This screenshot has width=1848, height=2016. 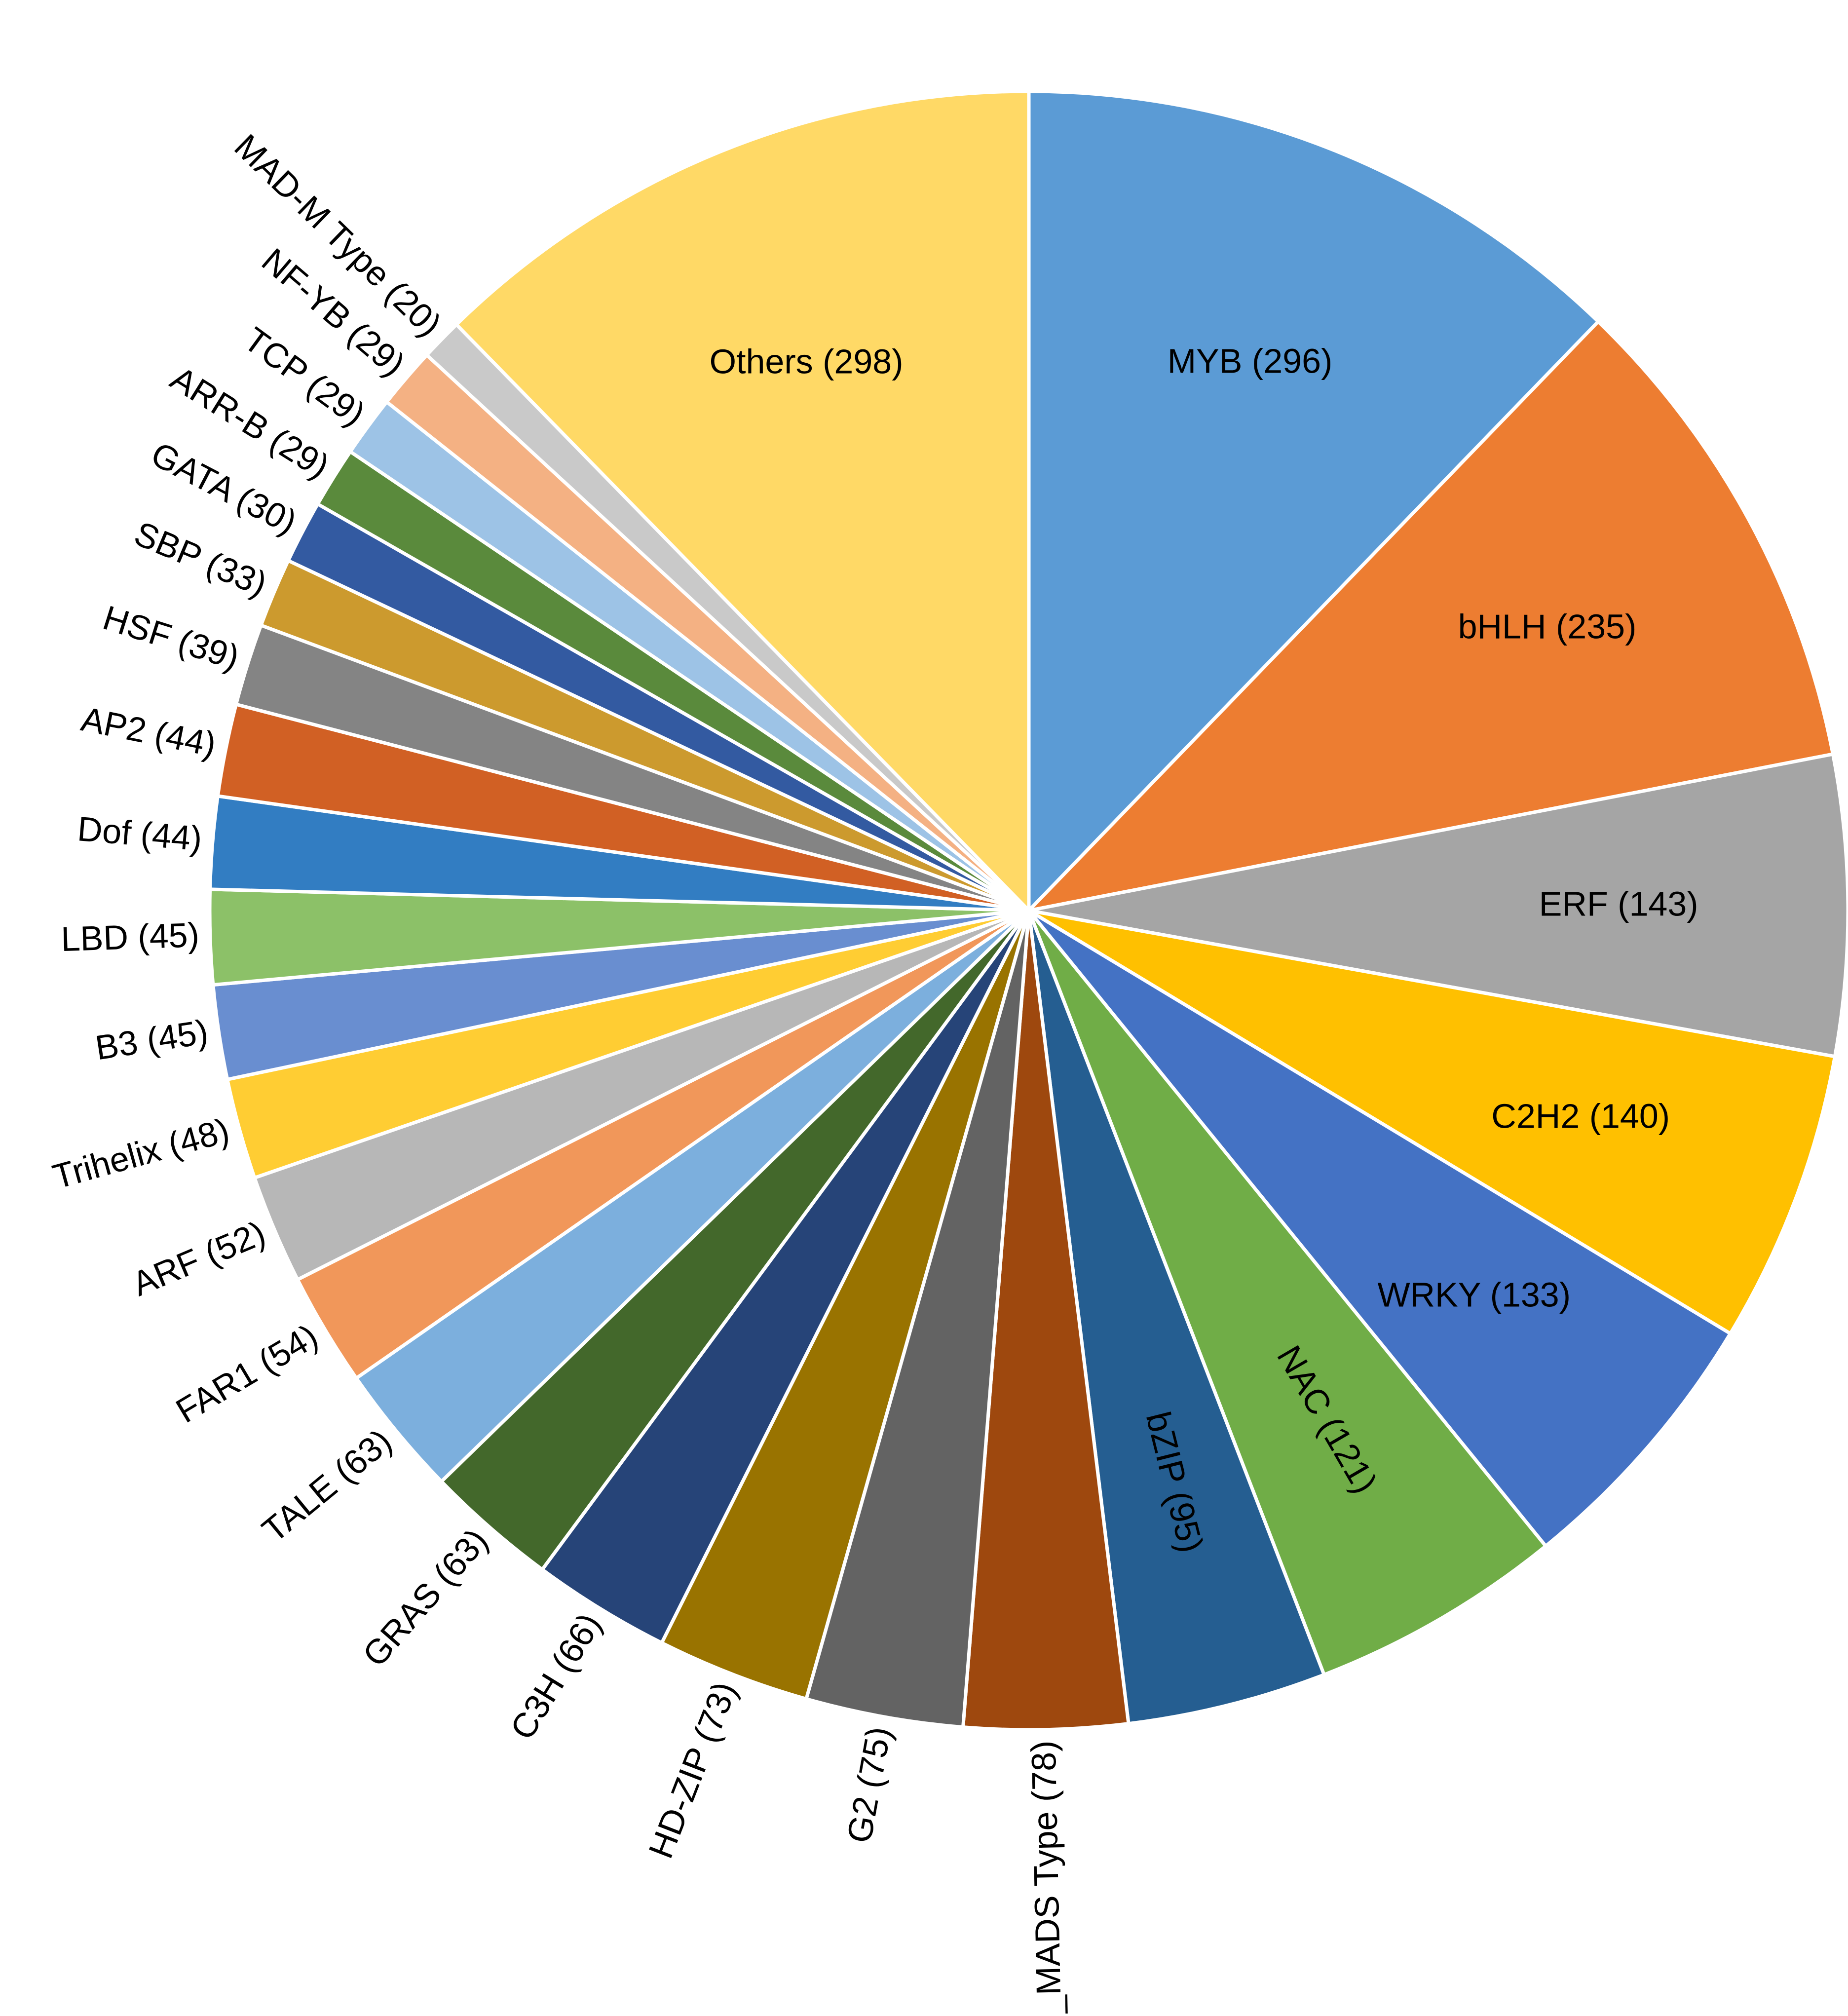 I want to click on label-gras: GRAS (63), so click(x=425, y=1598).